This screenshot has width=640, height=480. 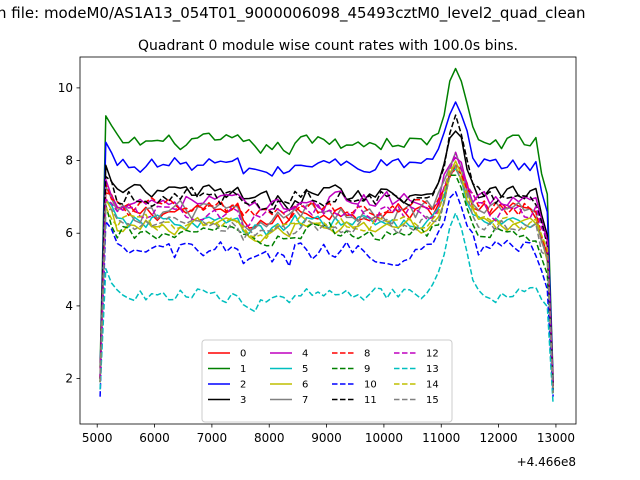 What do you see at coordinates (305, 385) in the screenshot?
I see `legend-label-6: 6` at bounding box center [305, 385].